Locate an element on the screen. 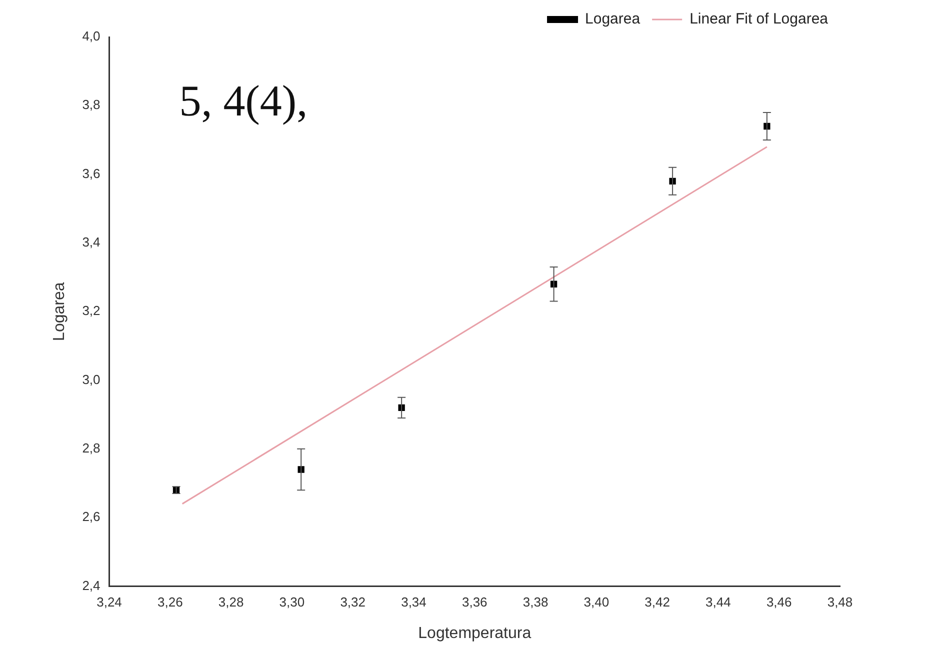  annotation: 5, 4(4), is located at coordinates (243, 101).